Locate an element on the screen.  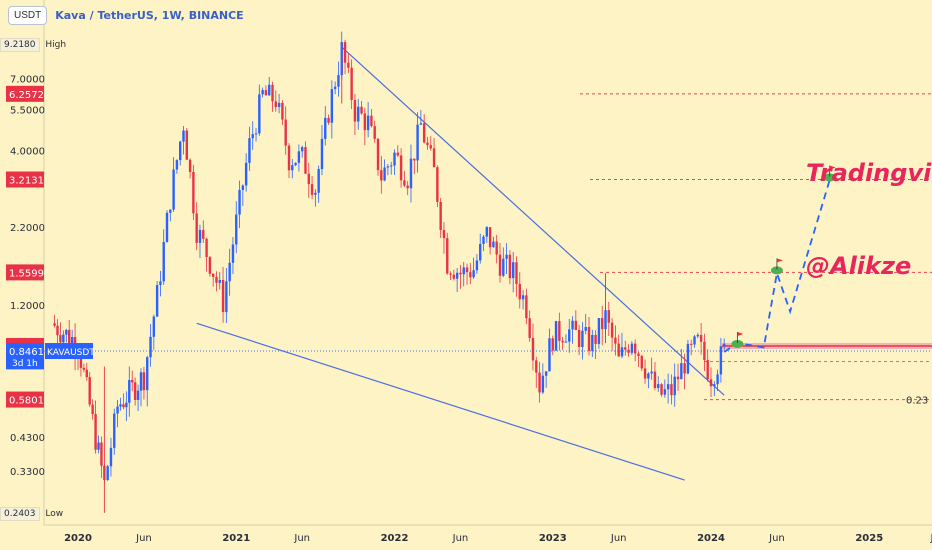
currency-selector: USDT is located at coordinates (28, 15).